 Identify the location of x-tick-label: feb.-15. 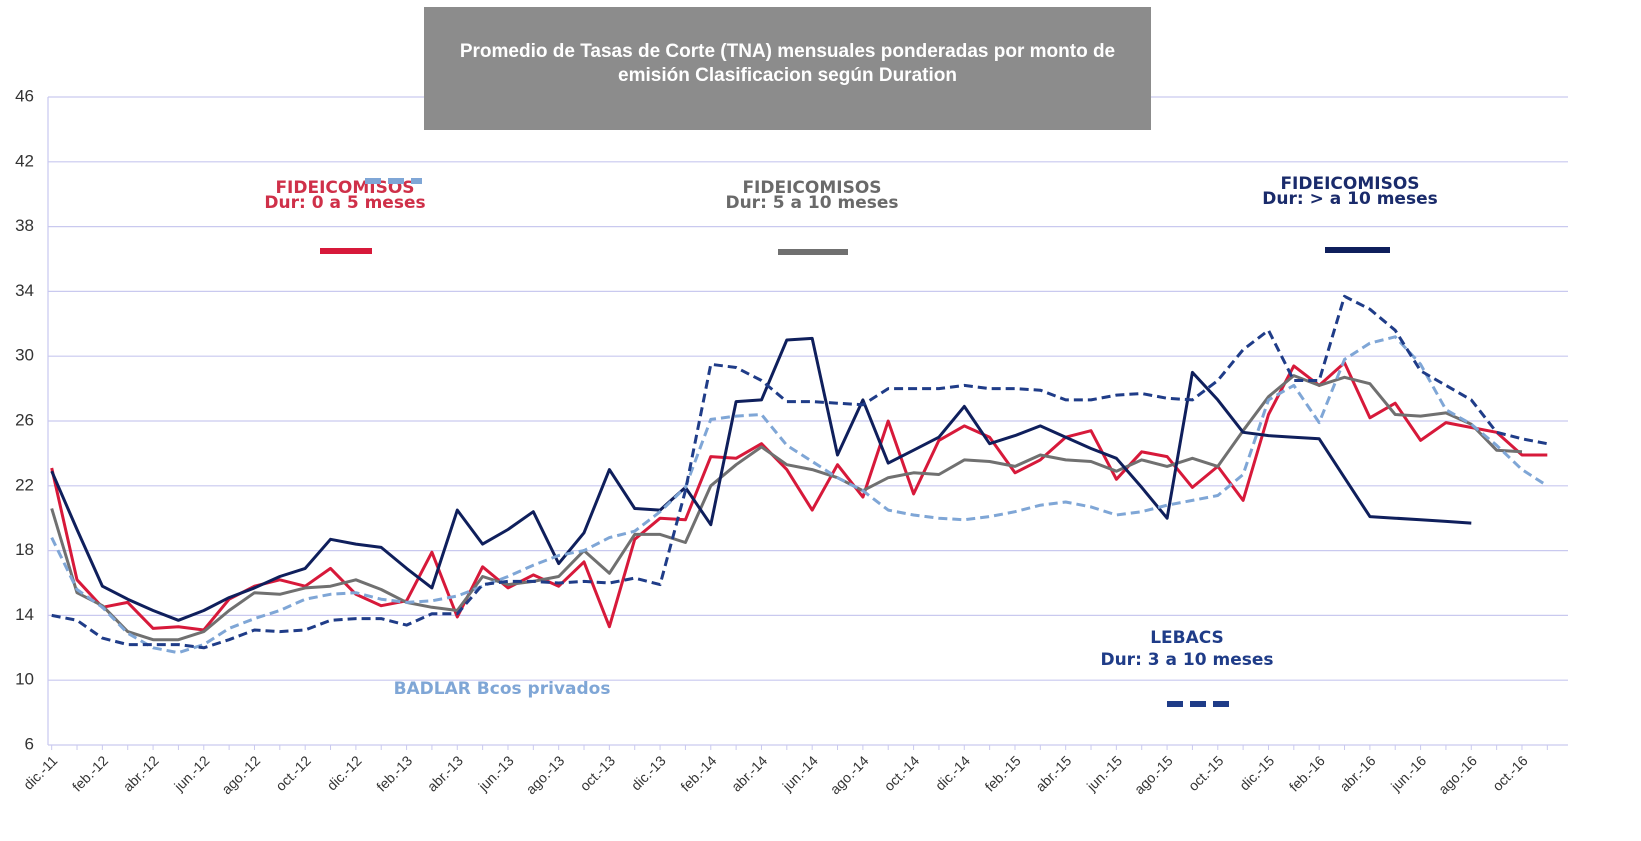
(1003, 773).